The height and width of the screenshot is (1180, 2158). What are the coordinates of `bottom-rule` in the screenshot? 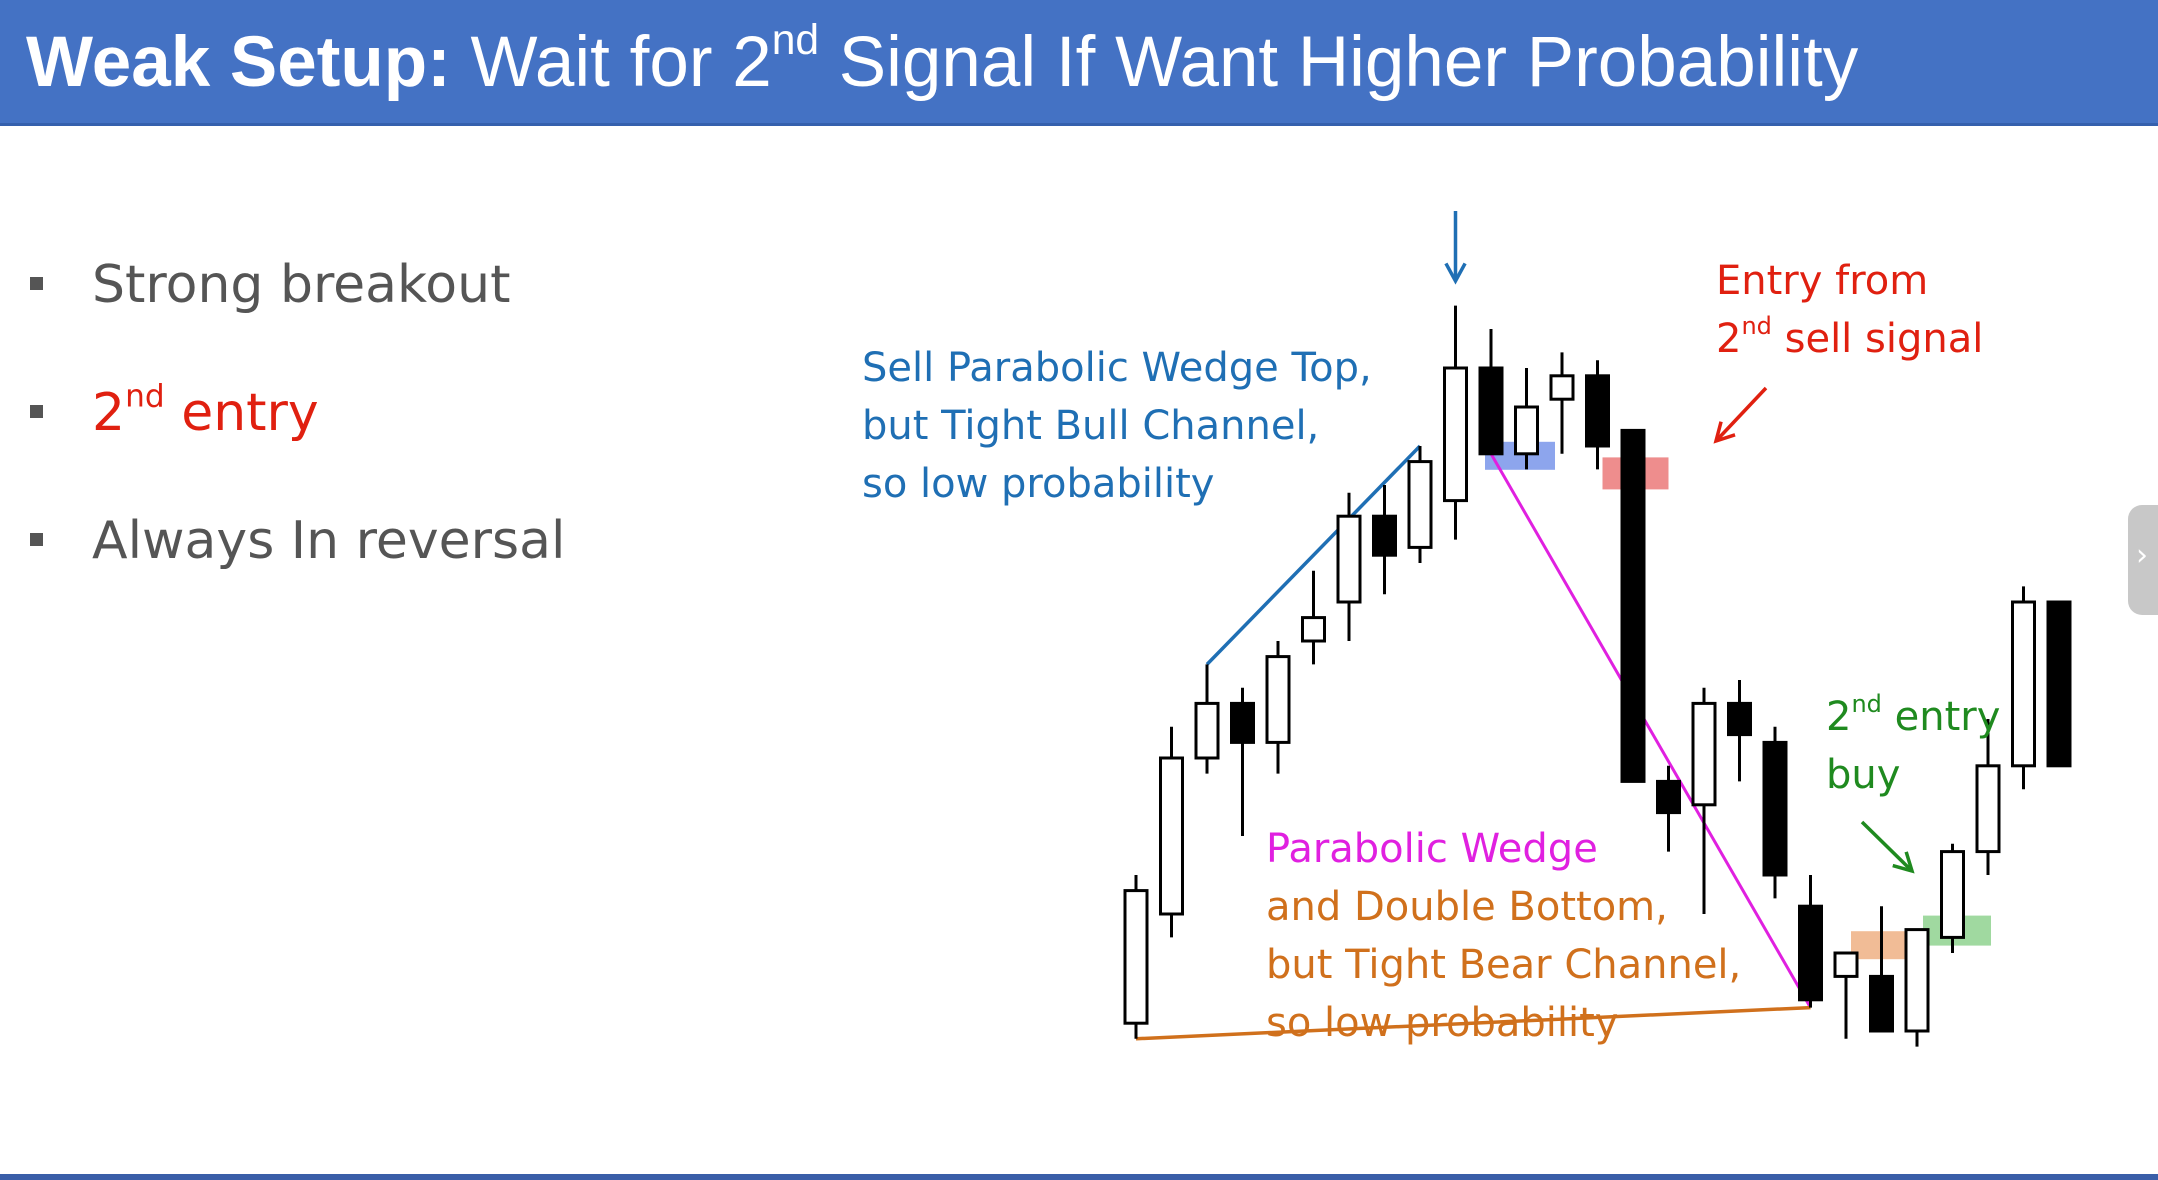 It's located at (1079, 1177).